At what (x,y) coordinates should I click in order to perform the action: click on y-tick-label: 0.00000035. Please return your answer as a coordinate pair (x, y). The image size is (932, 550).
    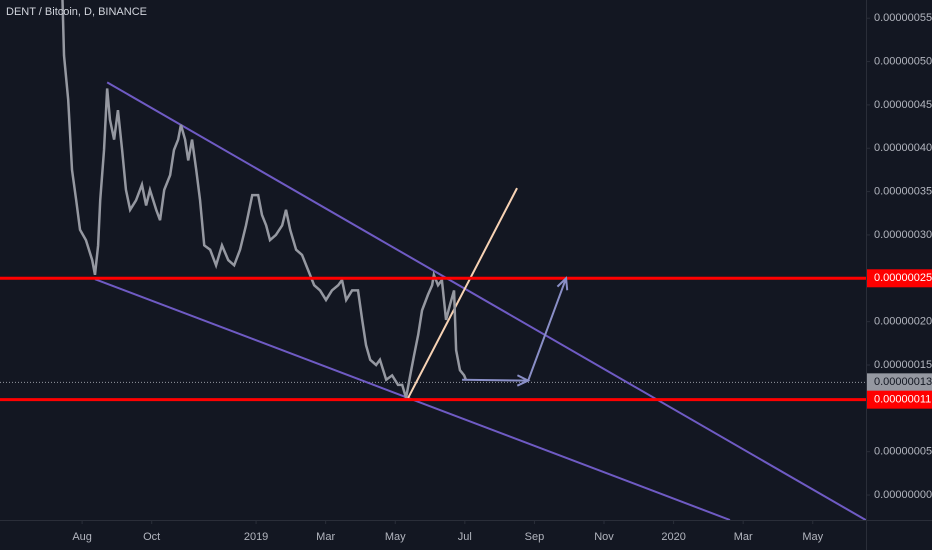
    Looking at the image, I should click on (903, 192).